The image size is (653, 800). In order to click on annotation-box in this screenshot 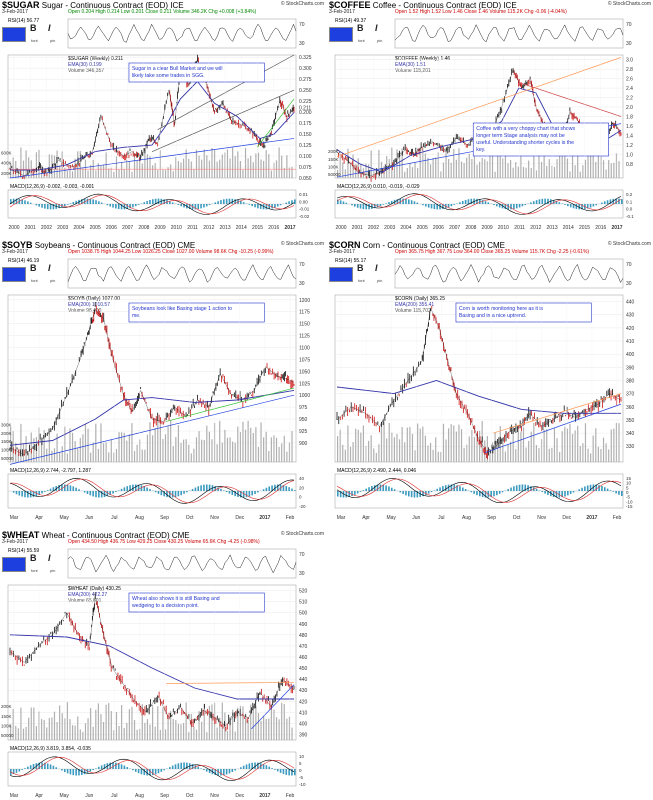, I will do `click(196, 312)`.